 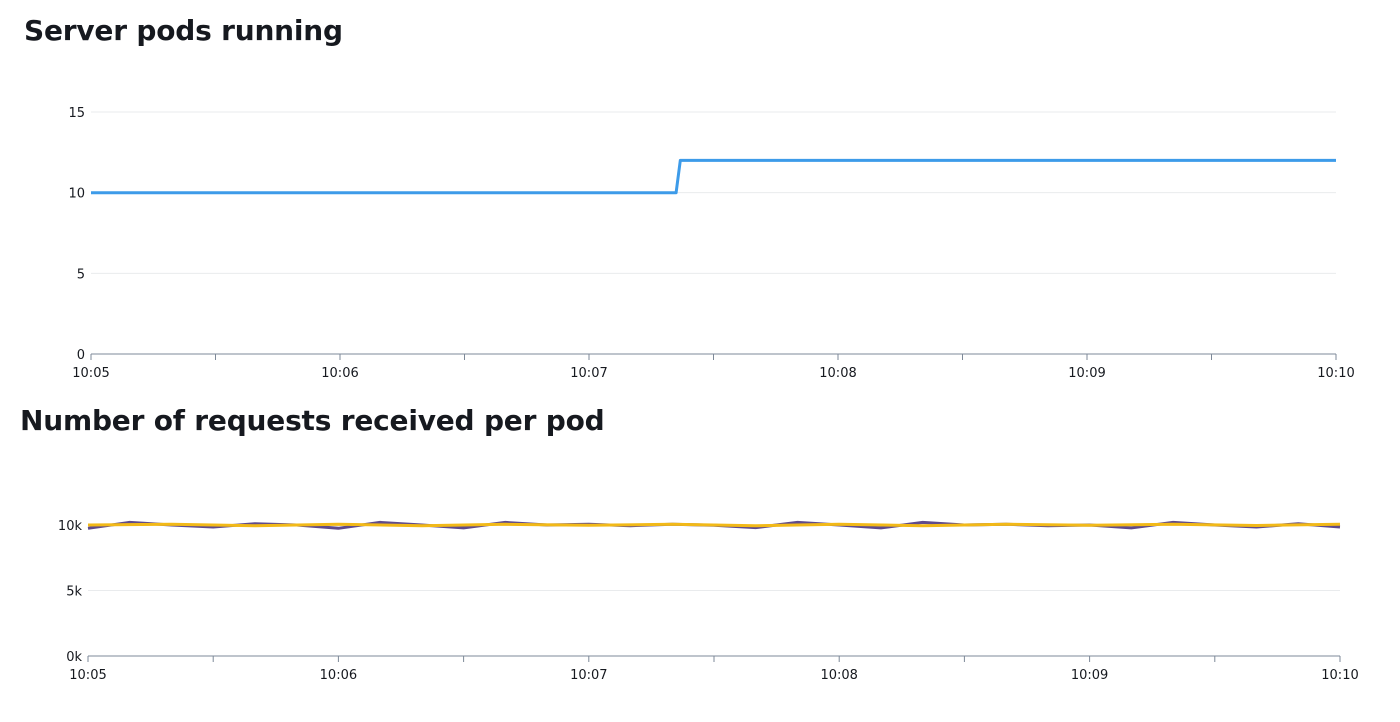 I want to click on y-tick-label: 5, so click(x=81, y=274).